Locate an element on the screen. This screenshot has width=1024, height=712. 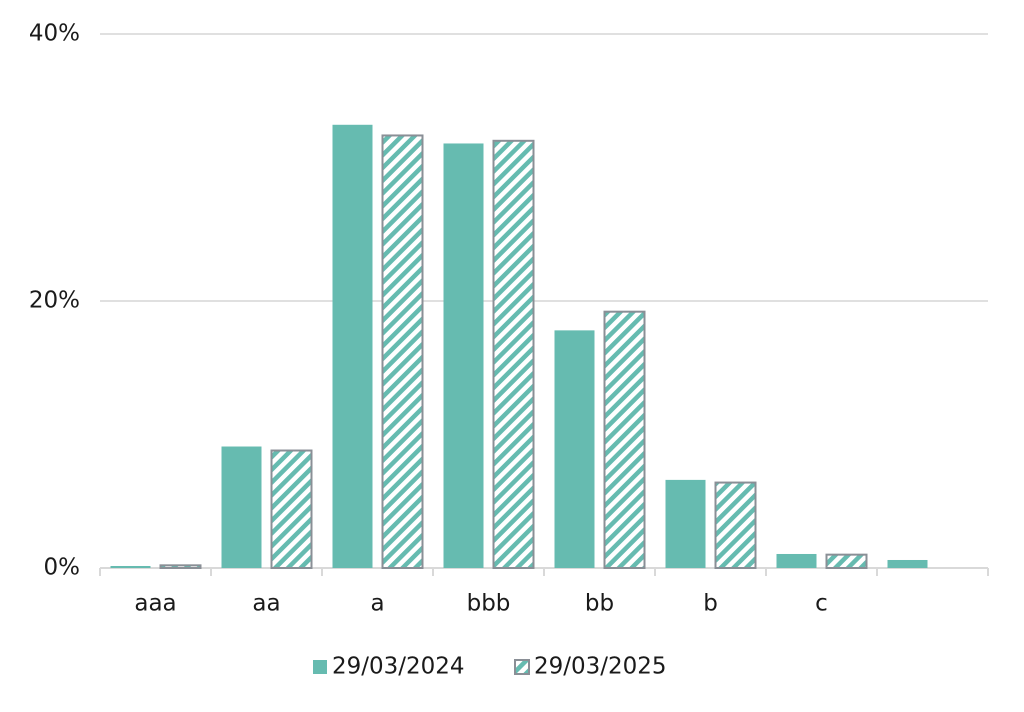
y-tick-label: 0% is located at coordinates (62, 568).